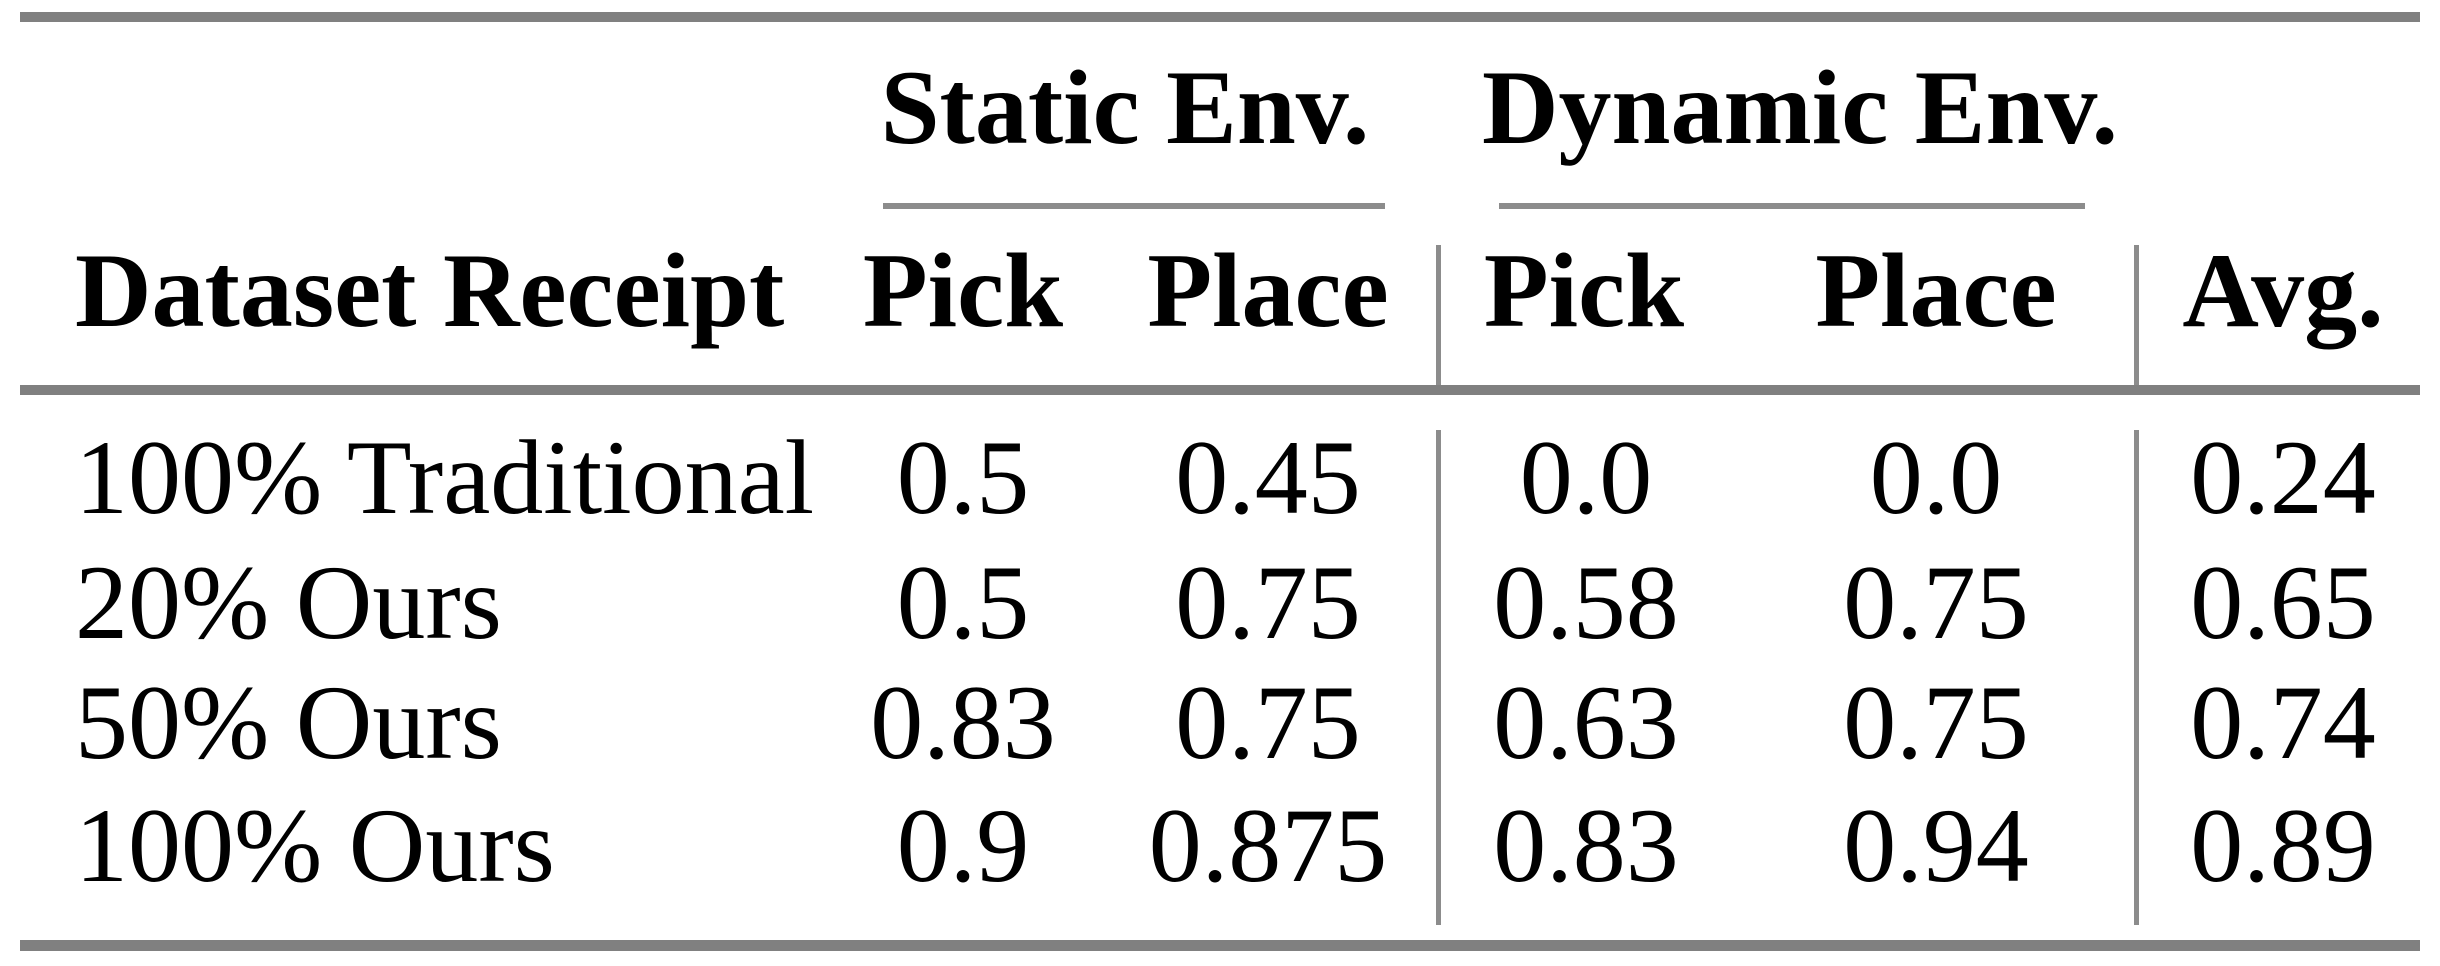 Image resolution: width=2440 pixels, height=966 pixels. I want to click on cell-dynamic-pick: 0.58, so click(1586, 602).